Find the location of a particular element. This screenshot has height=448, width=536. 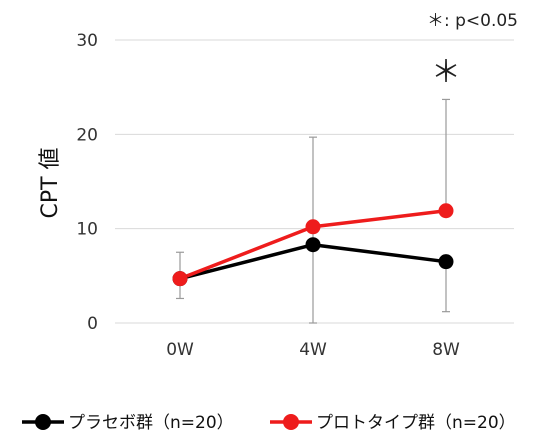

x-tick-label: 4W is located at coordinates (313, 350).